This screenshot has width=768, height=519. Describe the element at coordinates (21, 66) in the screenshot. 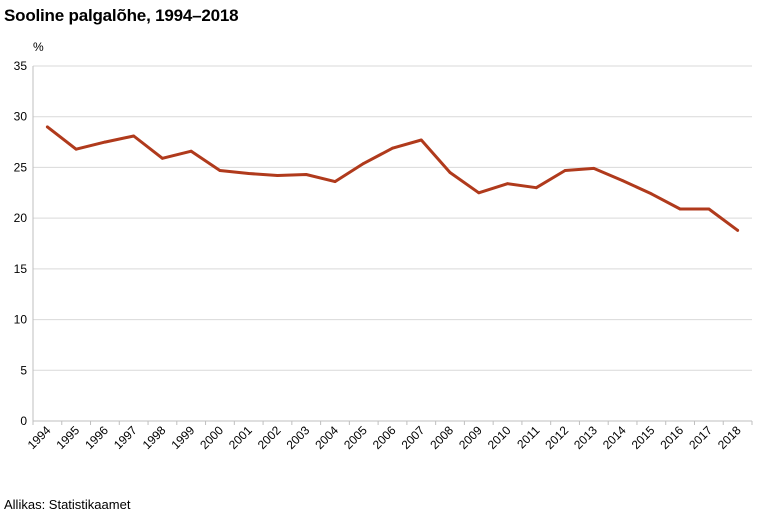

I see `y-tick-label-35: 35` at that location.